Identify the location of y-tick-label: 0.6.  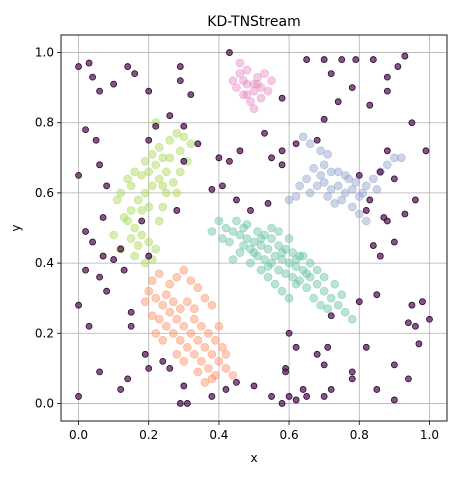
(44, 193).